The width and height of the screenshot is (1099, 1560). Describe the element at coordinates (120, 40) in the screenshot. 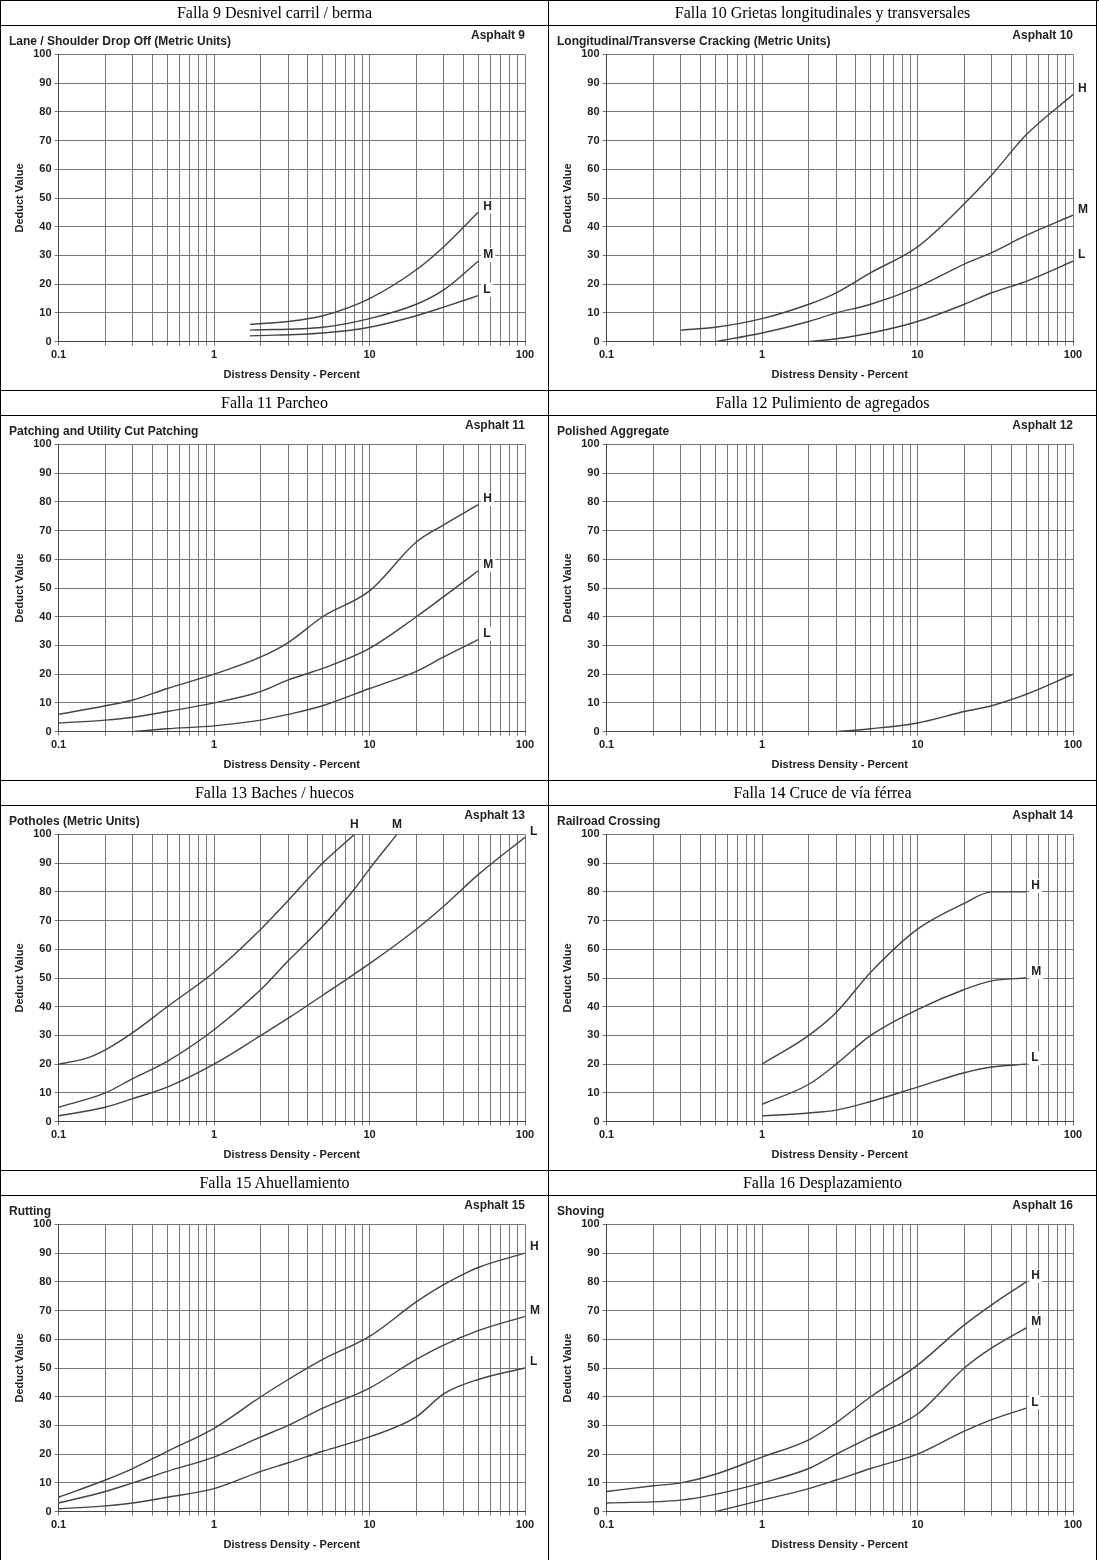

I see `chart-subtitle: Lane / Shoulder Drop Off (Metric Units)` at that location.